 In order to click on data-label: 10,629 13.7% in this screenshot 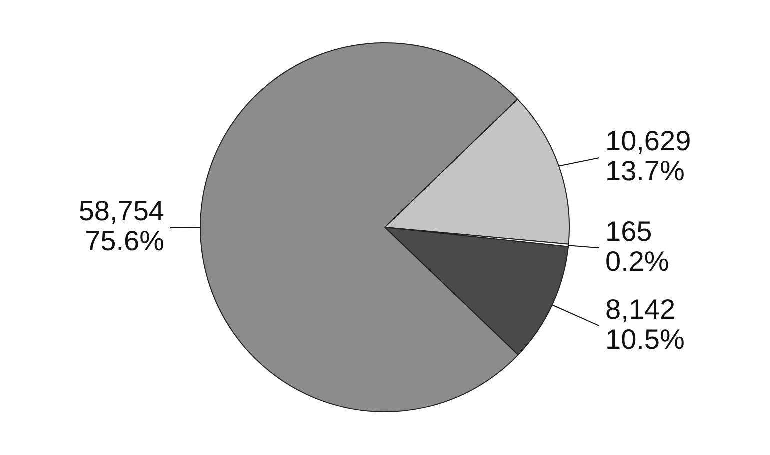, I will do `click(649, 156)`.